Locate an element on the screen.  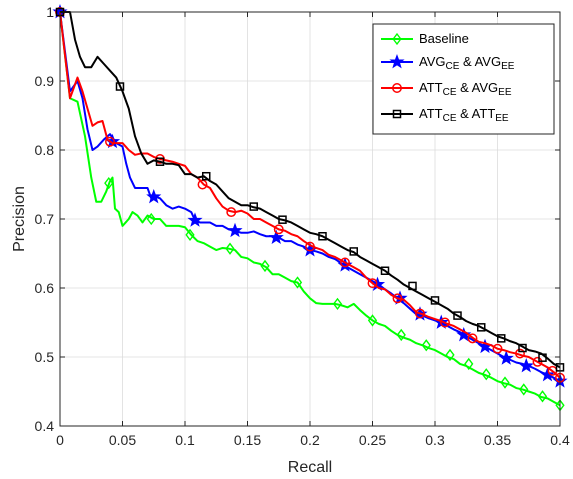
x-tick-label: 0.4 is located at coordinates (560, 440).